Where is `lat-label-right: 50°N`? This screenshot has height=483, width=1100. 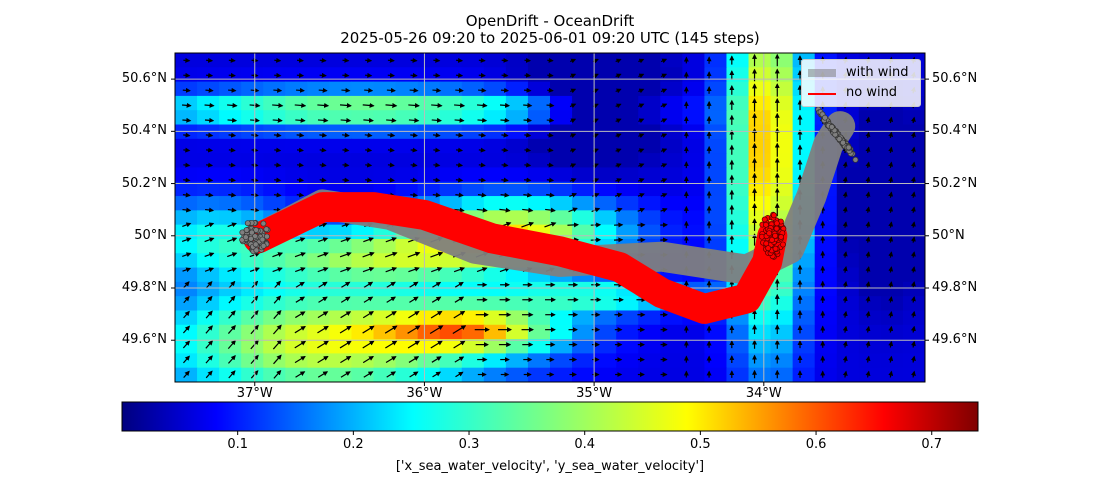 lat-label-right: 50°N is located at coordinates (948, 235).